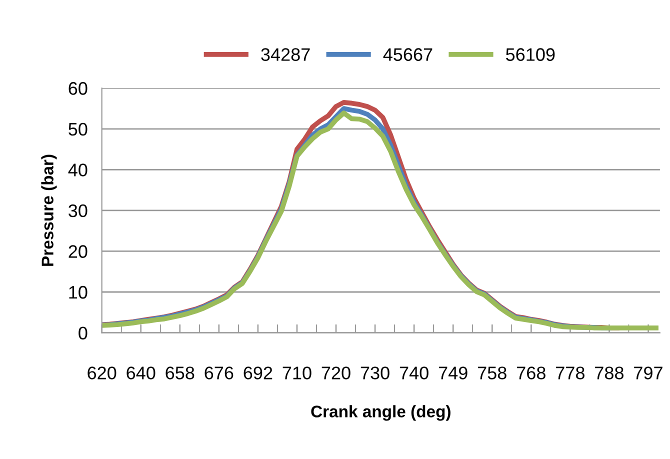  Describe the element at coordinates (180, 373) in the screenshot. I see `x-tick-label: 658` at that location.